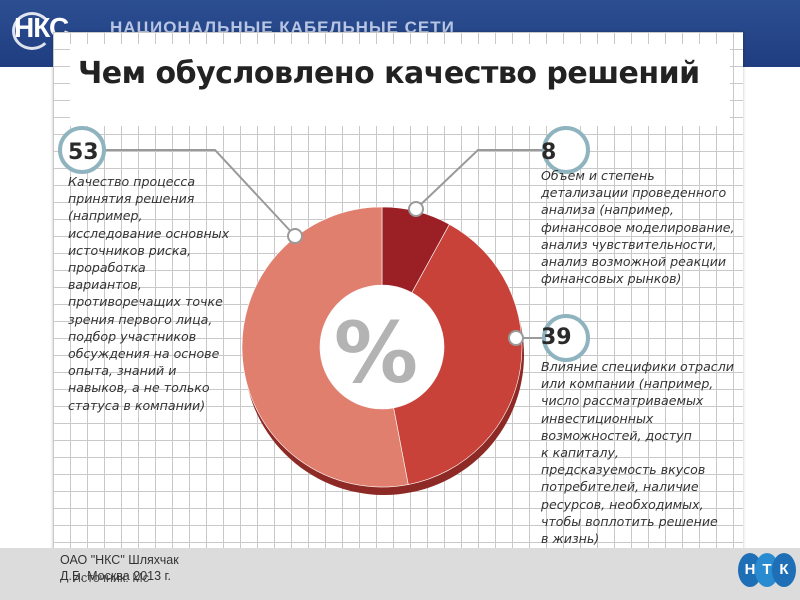 This screenshot has height=600, width=800. I want to click on title-box, so click(400, 85).